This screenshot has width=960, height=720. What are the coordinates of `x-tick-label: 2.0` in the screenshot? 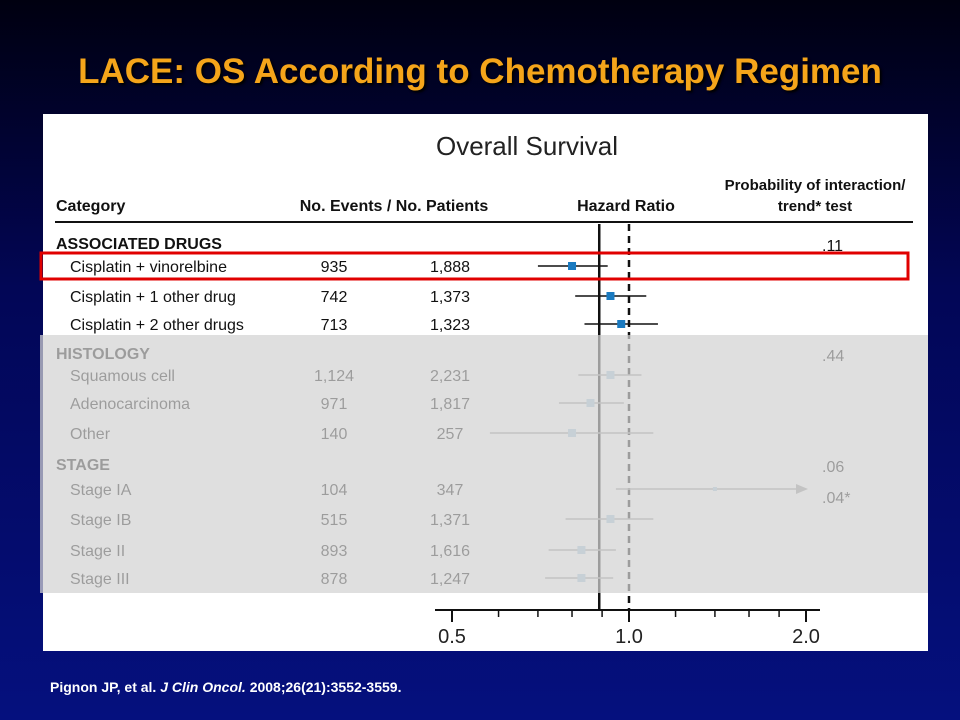 It's located at (806, 637).